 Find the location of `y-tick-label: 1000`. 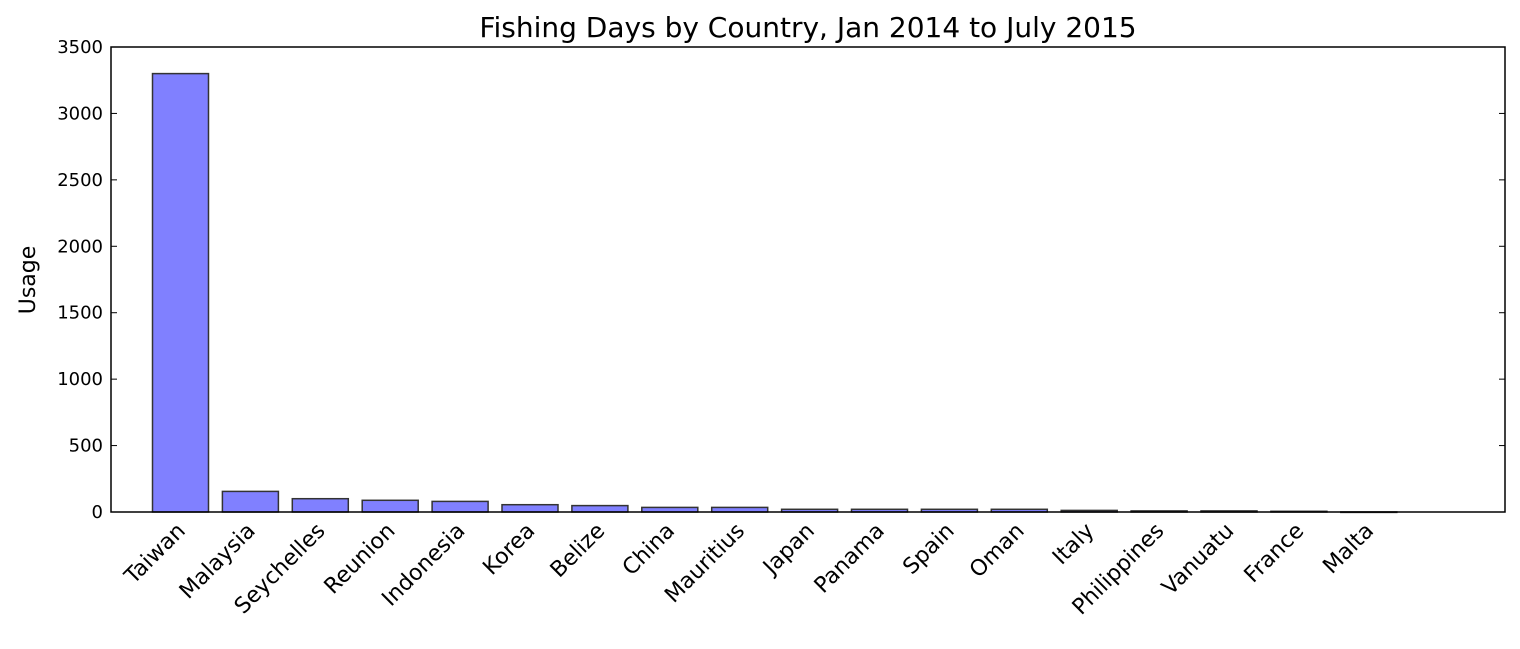

y-tick-label: 1000 is located at coordinates (80, 379).